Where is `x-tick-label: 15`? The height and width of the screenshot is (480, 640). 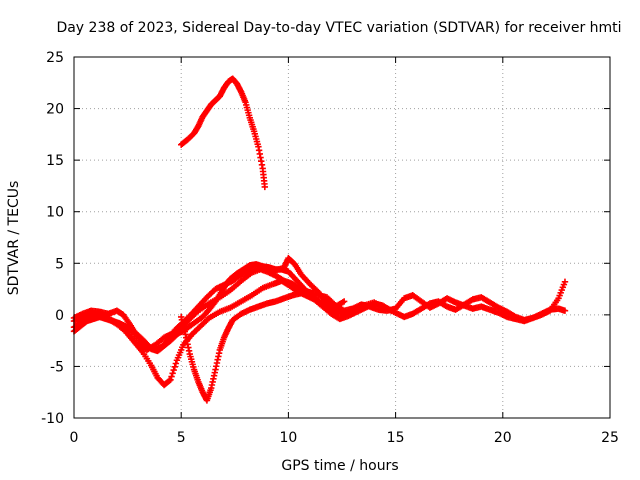 x-tick-label: 15 is located at coordinates (396, 438).